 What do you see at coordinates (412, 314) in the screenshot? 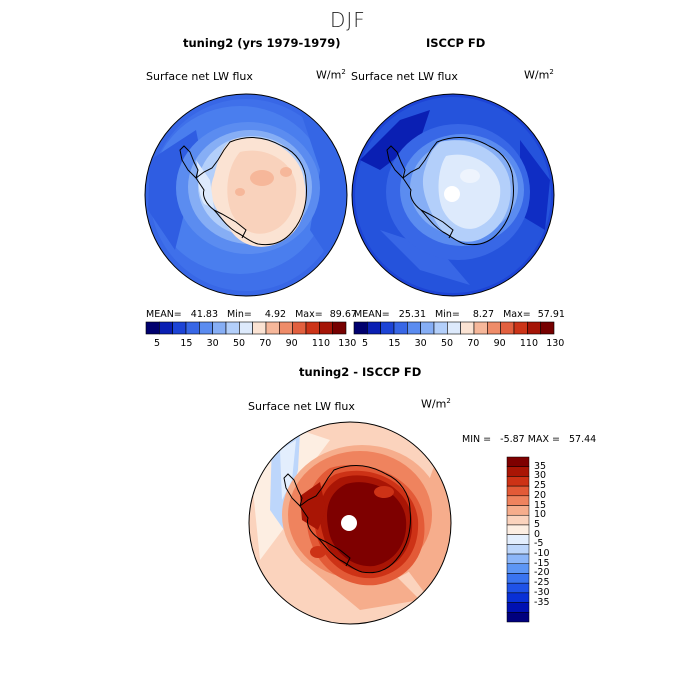
I see `right-mean-value: 25.31` at bounding box center [412, 314].